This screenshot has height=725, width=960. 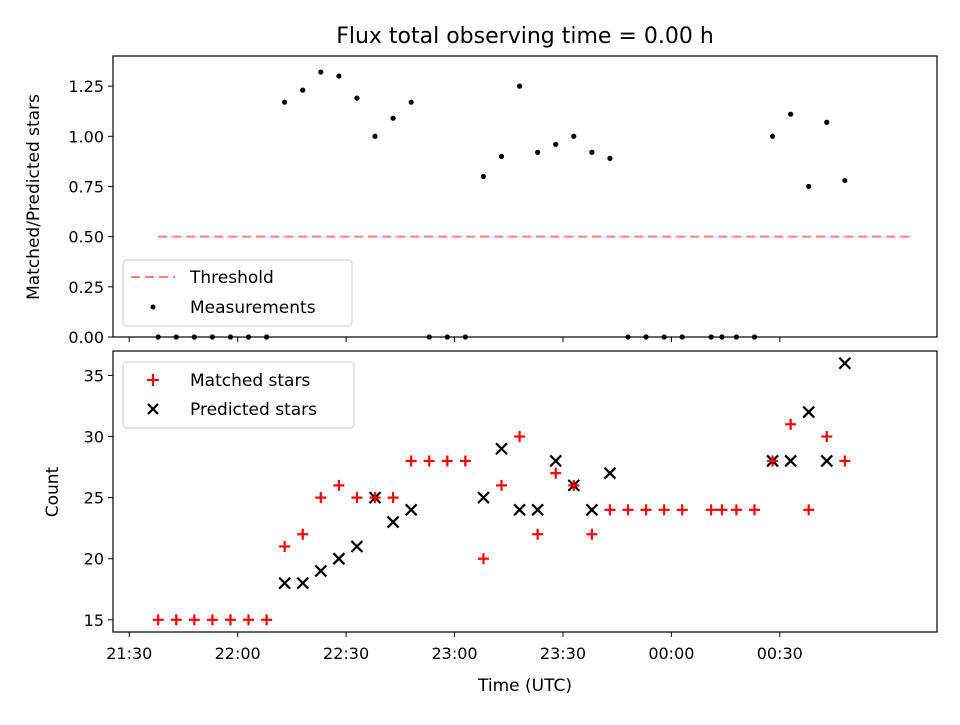 What do you see at coordinates (86, 337) in the screenshot?
I see `top-y-tick-label: 0.00` at bounding box center [86, 337].